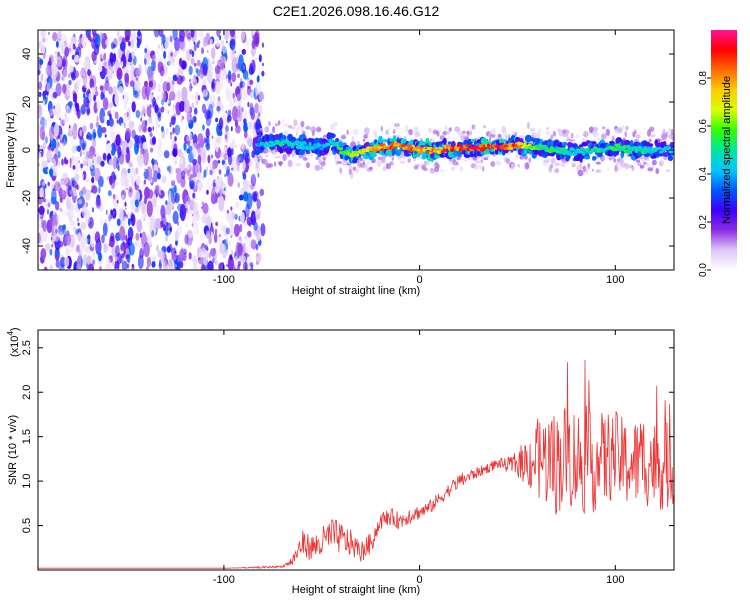 The image size is (750, 600). Describe the element at coordinates (356, 291) in the screenshot. I see `top-x-axis-label: Height of straight line (km)` at that location.